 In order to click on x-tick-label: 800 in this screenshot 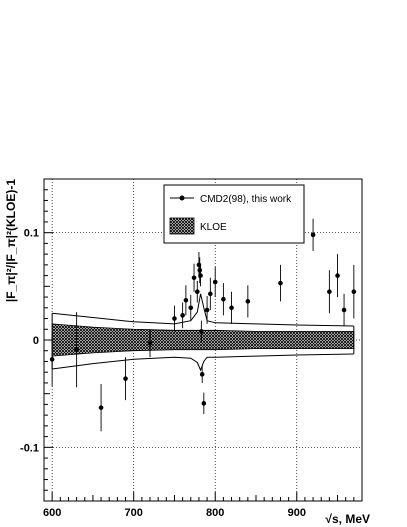, I will do `click(215, 513)`.